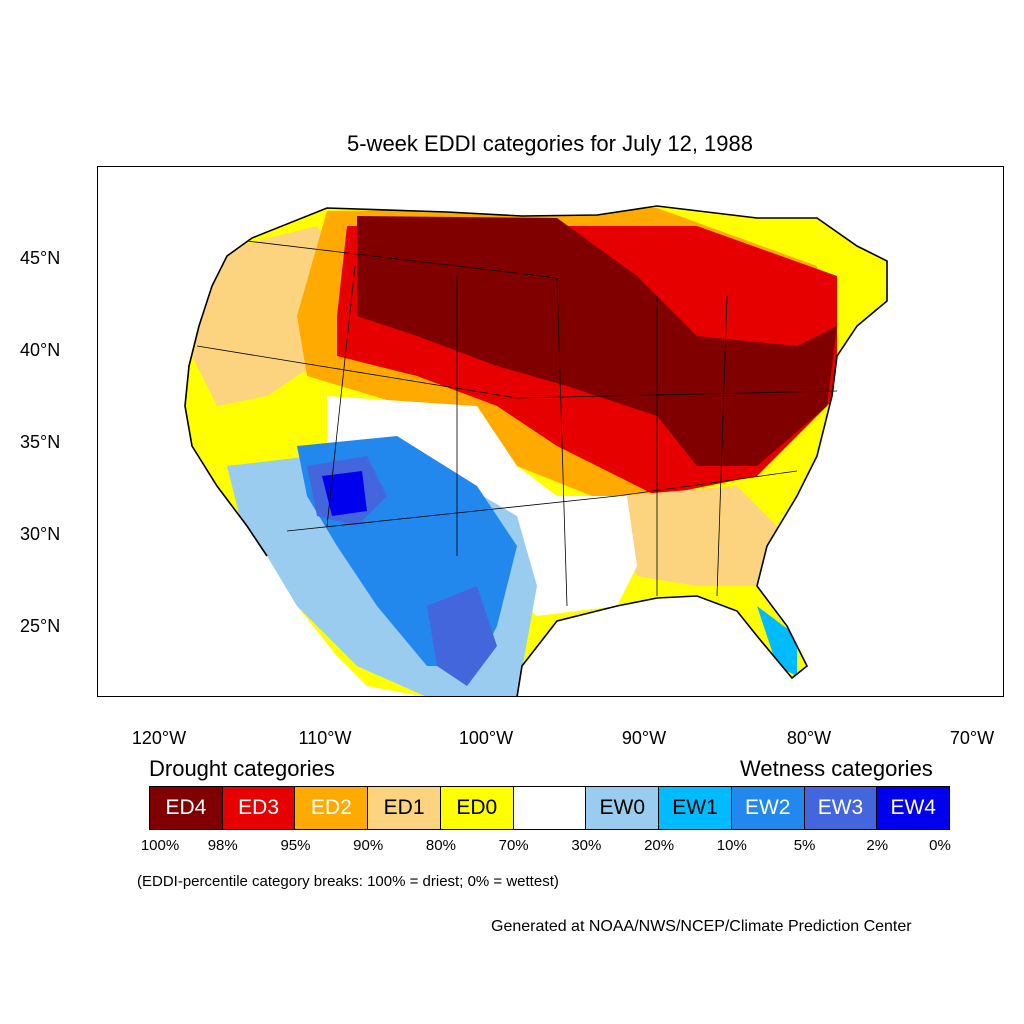  Describe the element at coordinates (222, 845) in the screenshot. I see `break-label: 98%` at that location.